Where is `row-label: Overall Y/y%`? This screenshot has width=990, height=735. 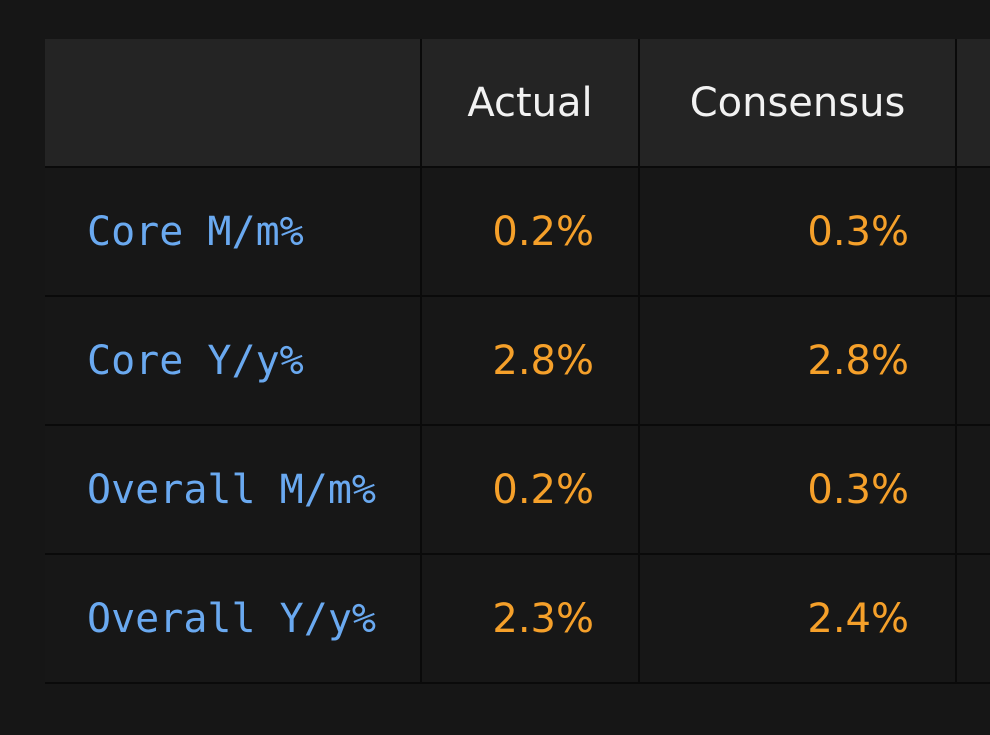
row-label: Overall Y/y% is located at coordinates (233, 619).